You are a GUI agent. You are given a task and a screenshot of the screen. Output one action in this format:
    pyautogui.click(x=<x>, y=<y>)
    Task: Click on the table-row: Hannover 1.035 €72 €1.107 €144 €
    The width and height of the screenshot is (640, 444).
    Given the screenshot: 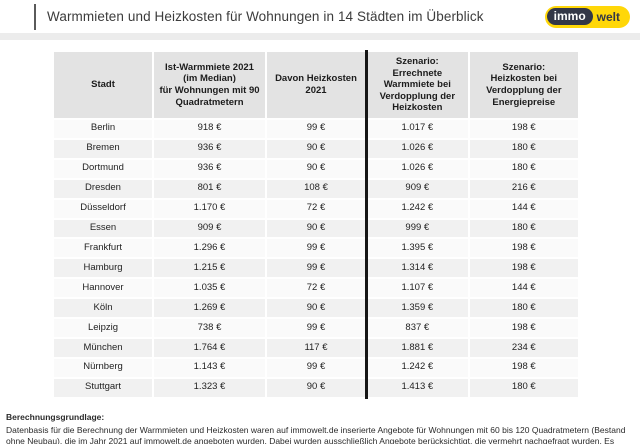 What is the action you would take?
    pyautogui.click(x=316, y=288)
    